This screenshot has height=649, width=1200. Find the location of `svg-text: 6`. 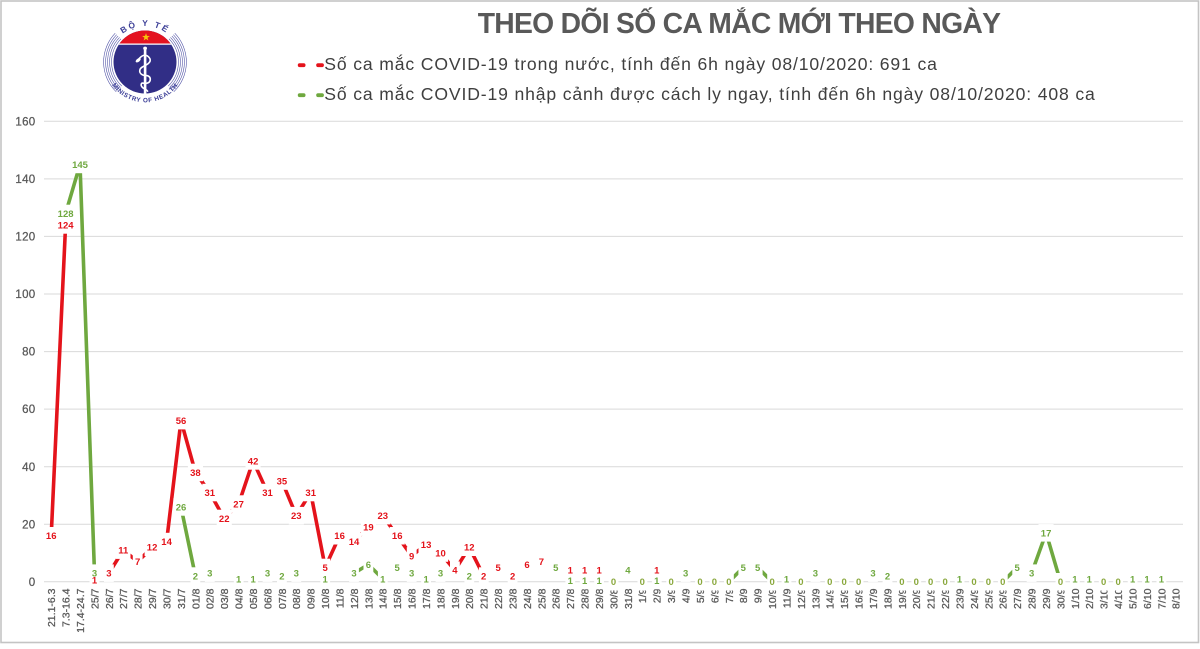

svg-text: 6 is located at coordinates (368, 565).